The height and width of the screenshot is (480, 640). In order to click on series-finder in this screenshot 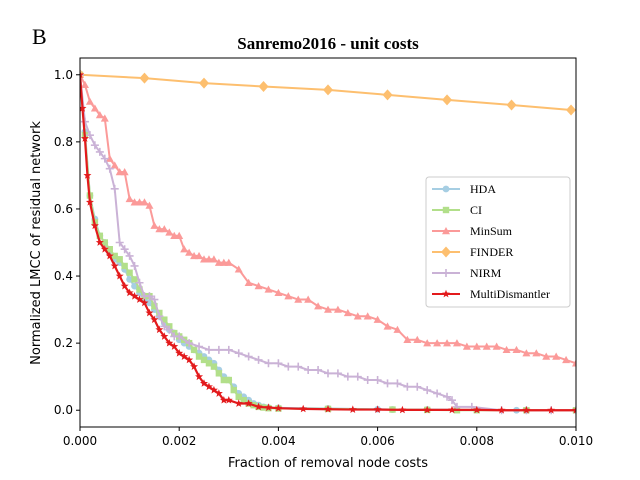, I will do `click(328, 92)`.